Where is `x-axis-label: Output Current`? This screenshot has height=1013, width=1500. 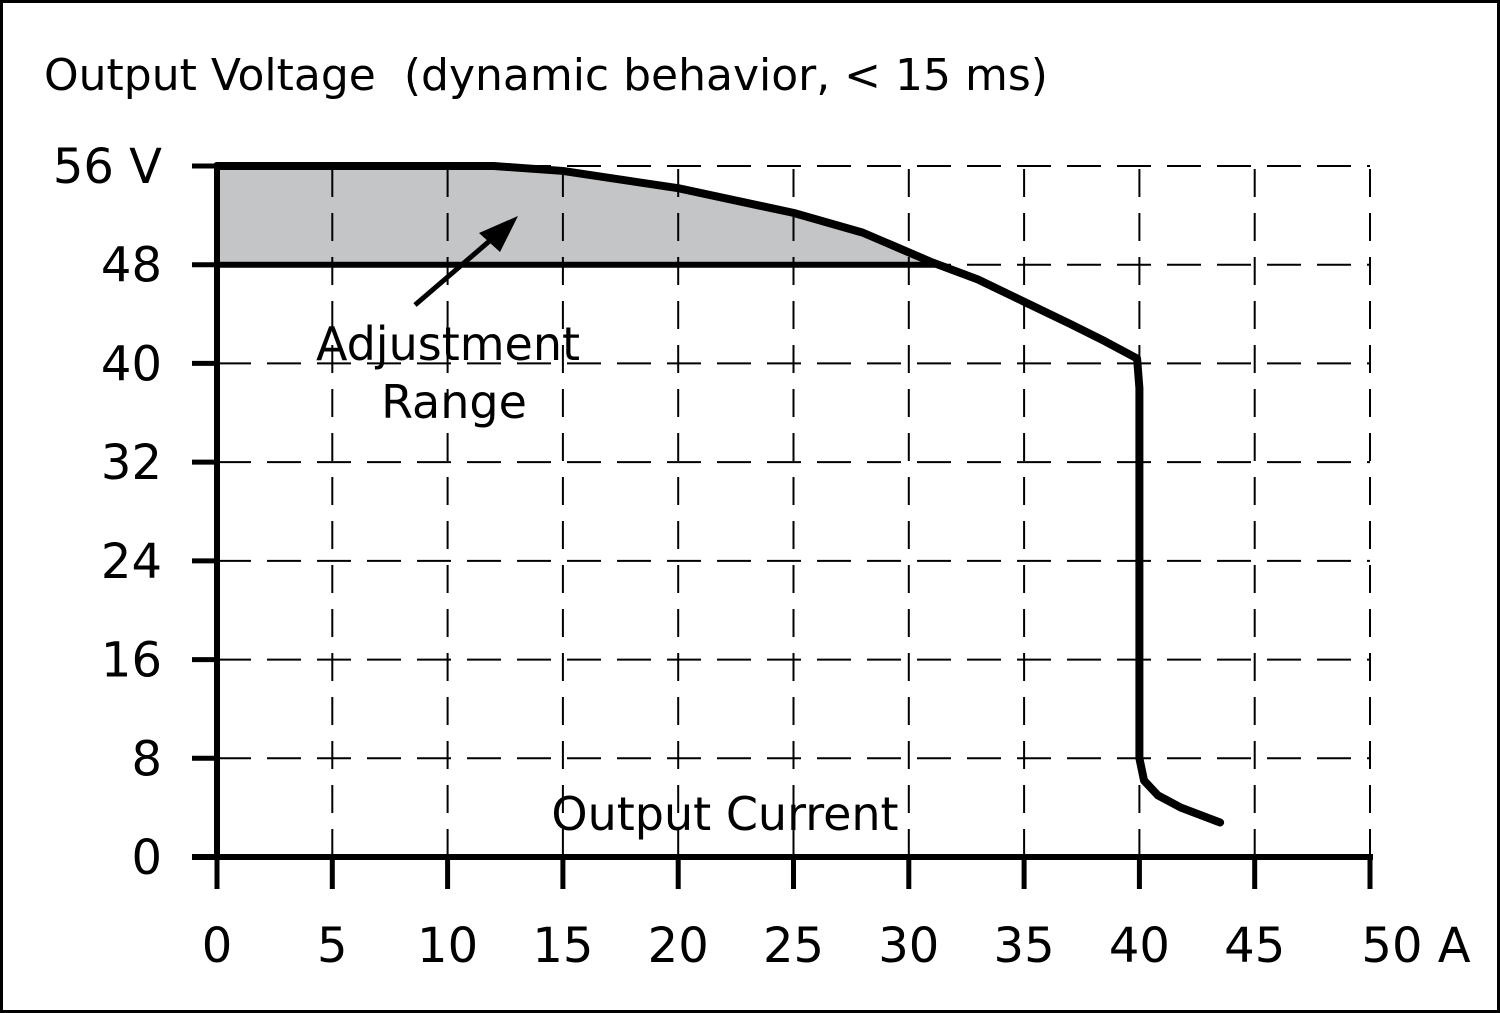 x-axis-label: Output Current is located at coordinates (724, 814).